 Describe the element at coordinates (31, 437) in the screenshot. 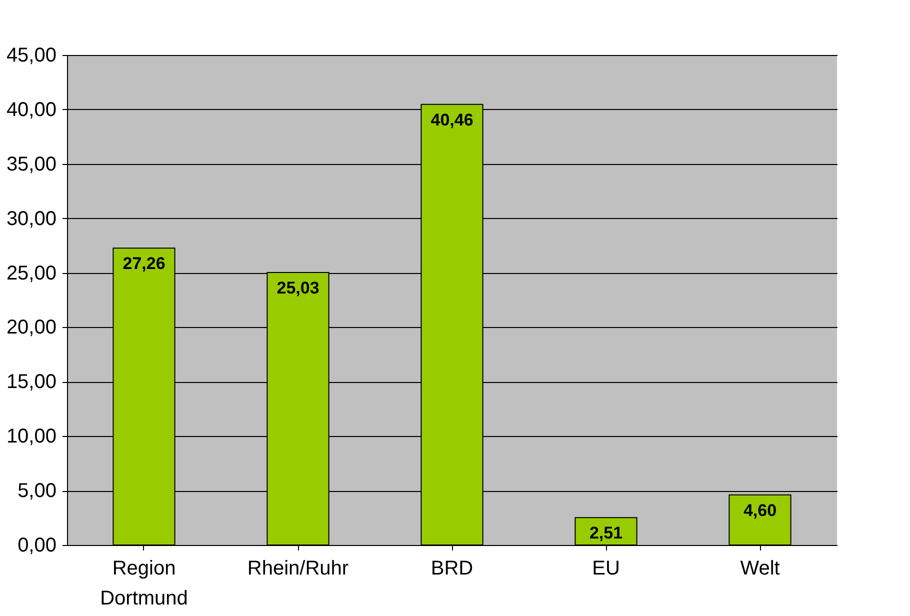

I see `y-tick-label: 10,00` at that location.